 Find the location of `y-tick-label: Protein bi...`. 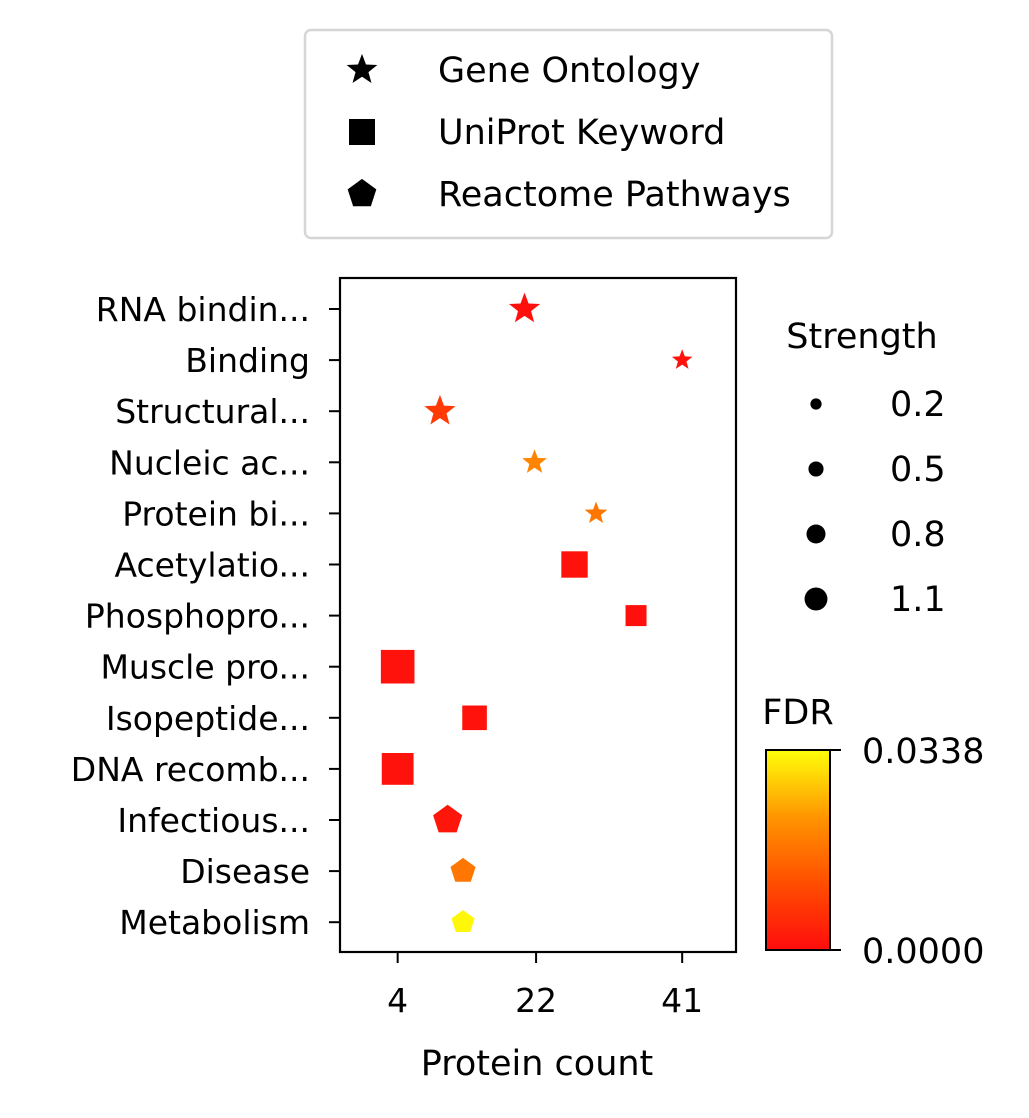

y-tick-label: Protein bi... is located at coordinates (216, 513).